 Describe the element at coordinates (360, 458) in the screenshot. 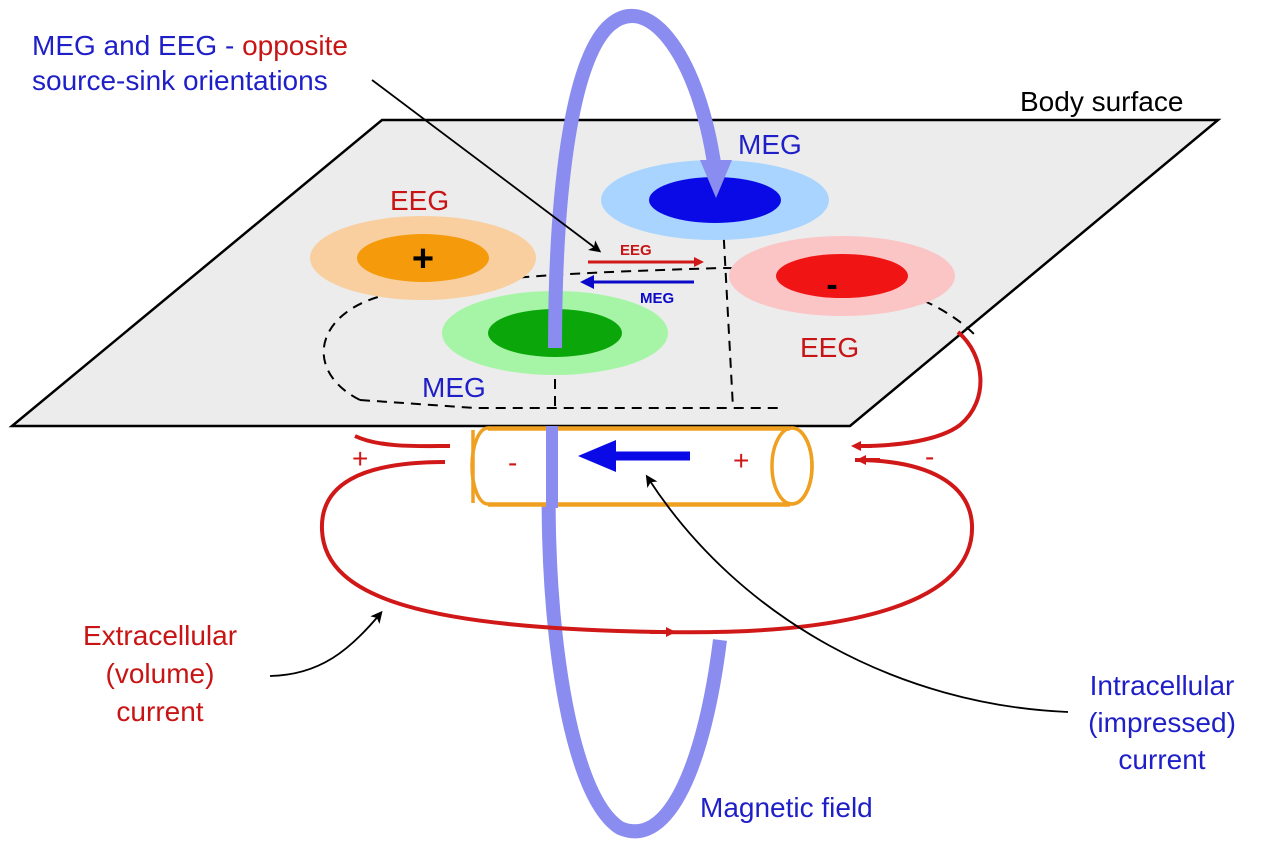

I see `extracellular-plus: +` at that location.